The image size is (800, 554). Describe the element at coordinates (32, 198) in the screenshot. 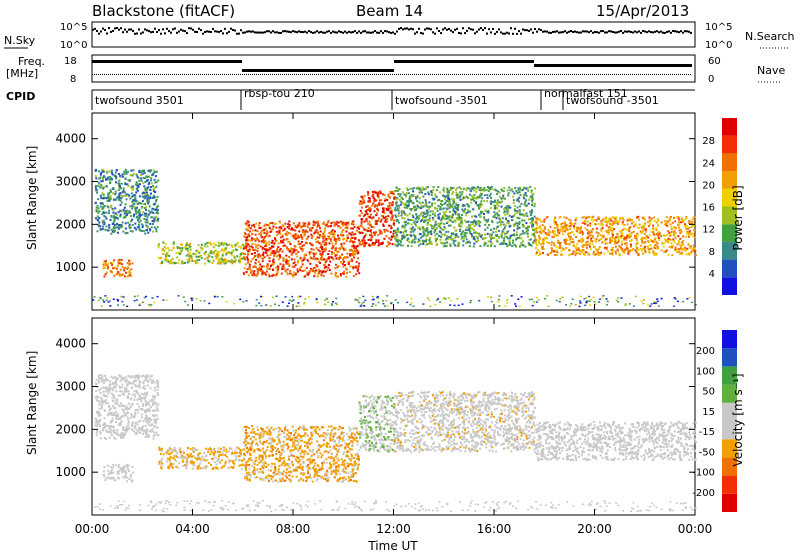

I see `power-ylabel: Slant Range [km]` at that location.